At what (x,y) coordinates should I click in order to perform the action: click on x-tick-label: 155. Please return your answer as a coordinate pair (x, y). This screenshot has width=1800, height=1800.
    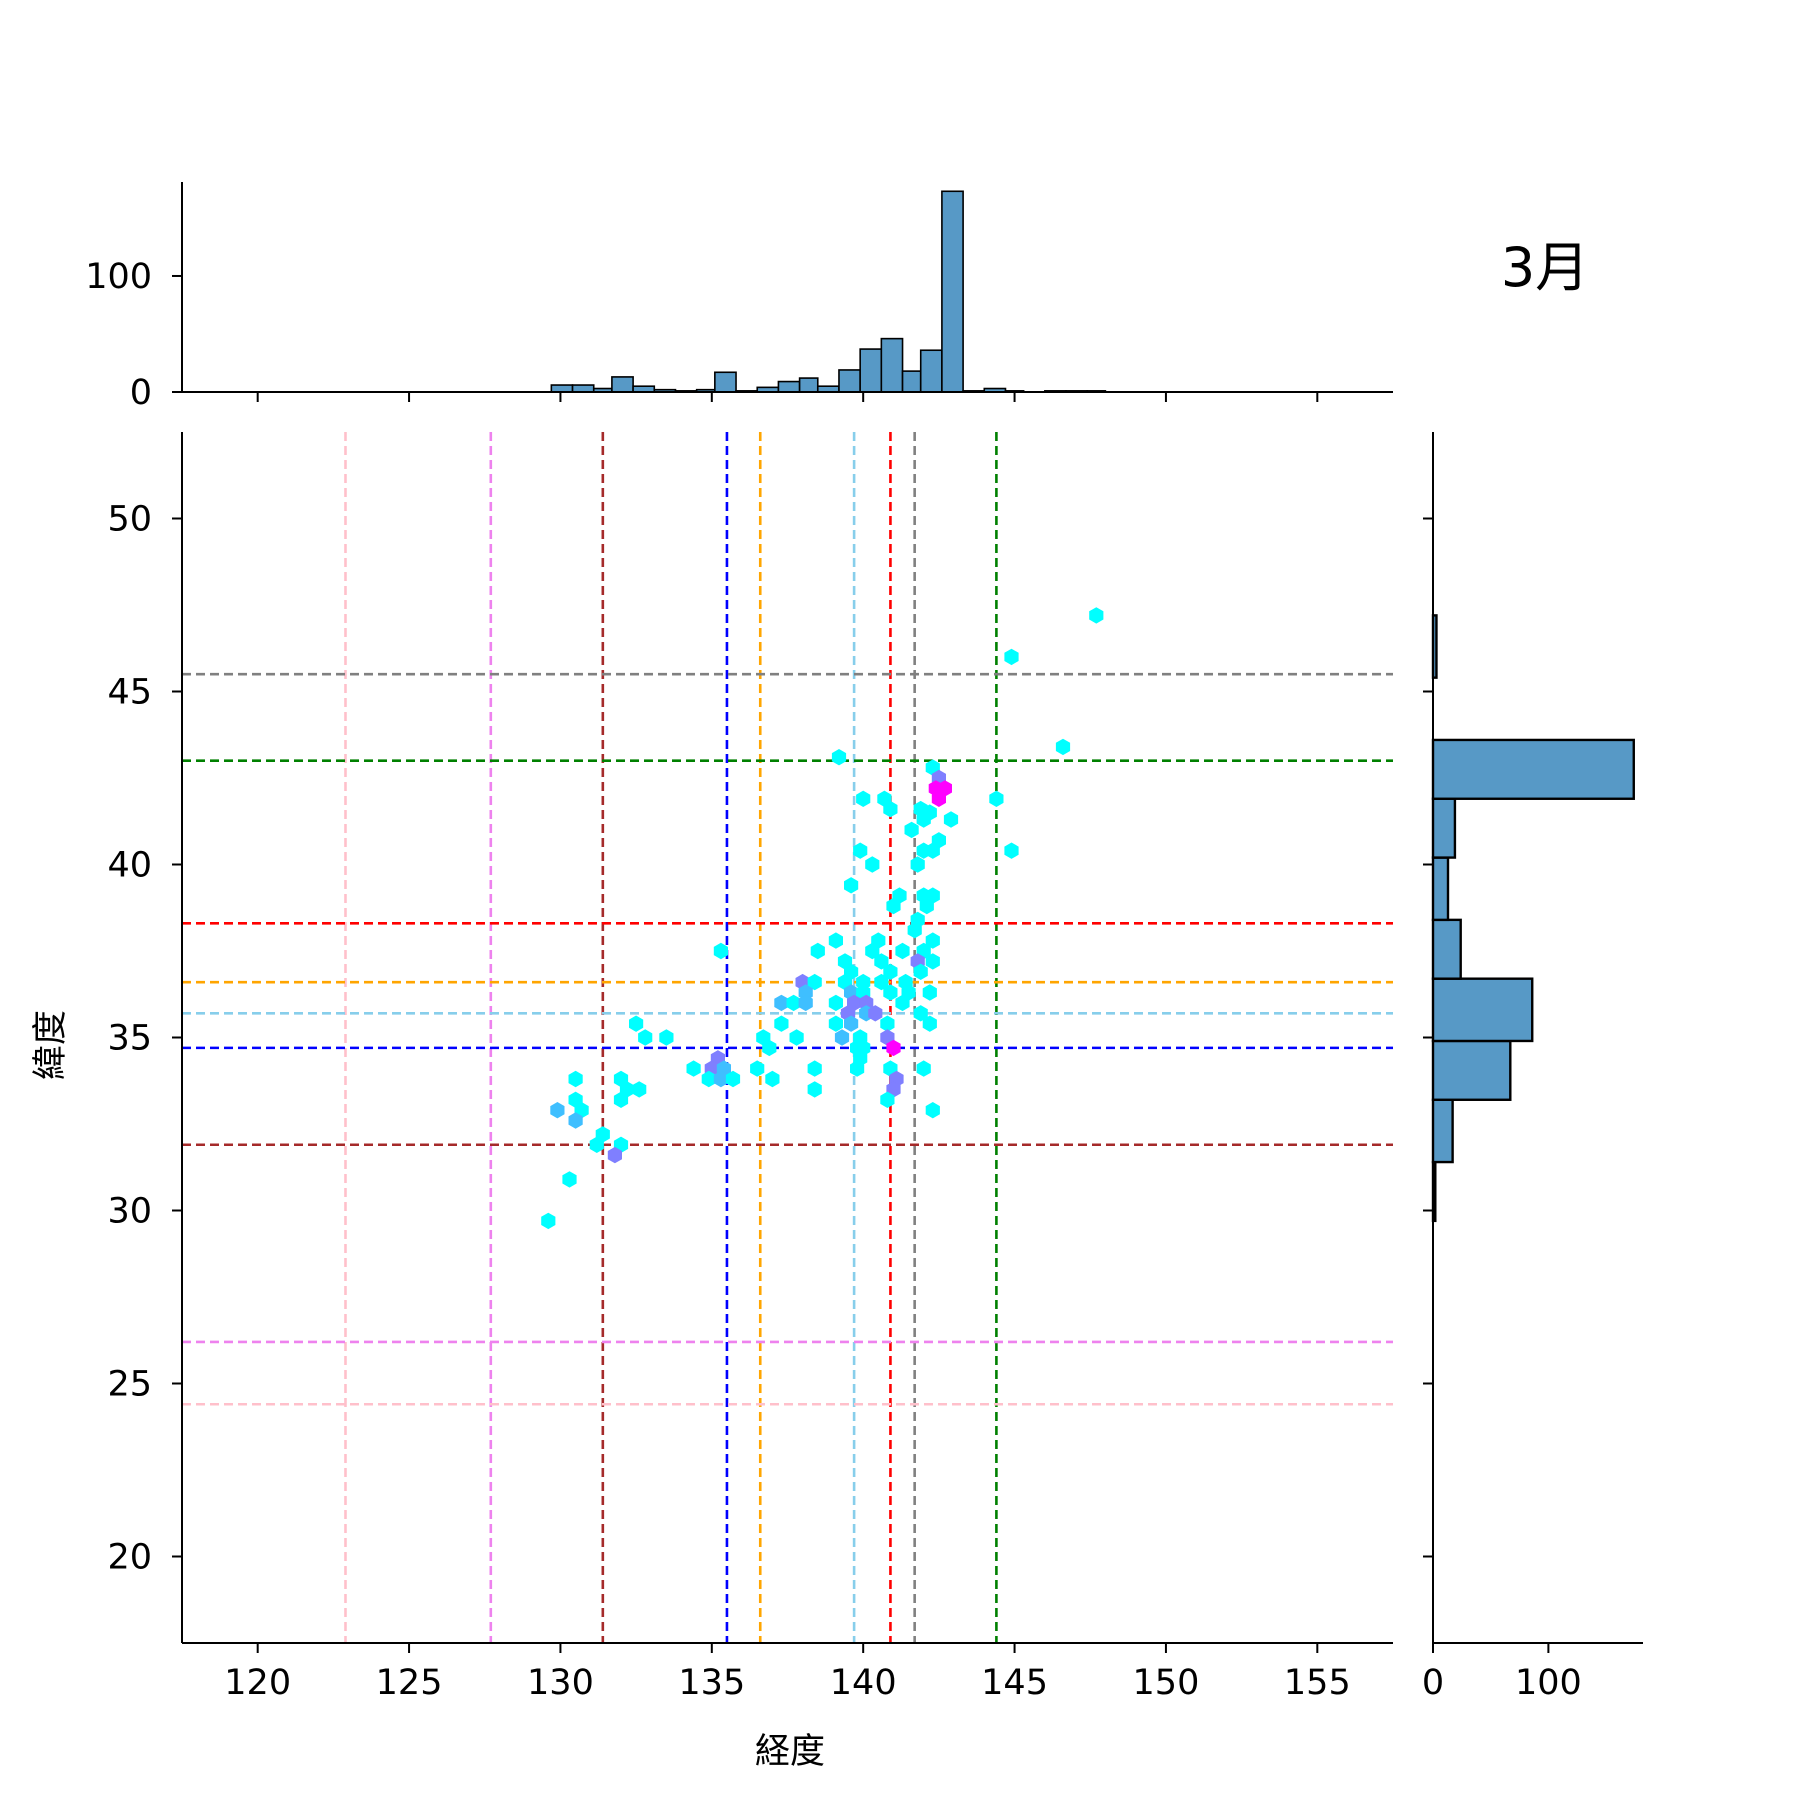
    Looking at the image, I should click on (1317, 1683).